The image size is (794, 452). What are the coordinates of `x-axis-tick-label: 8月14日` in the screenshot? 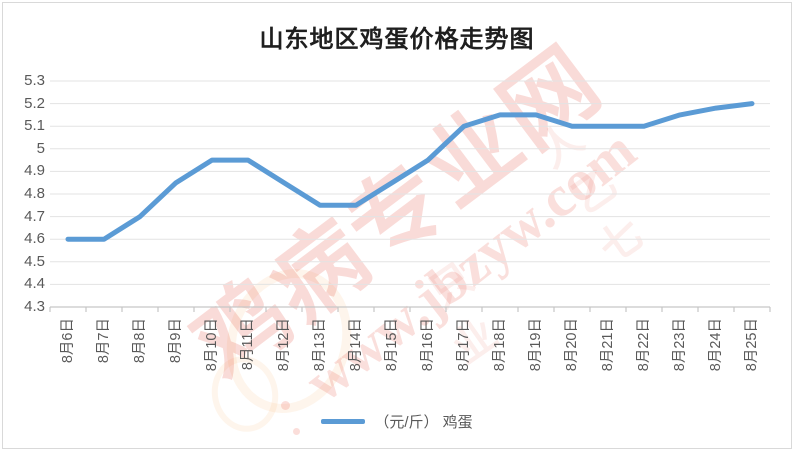 It's located at (356, 345).